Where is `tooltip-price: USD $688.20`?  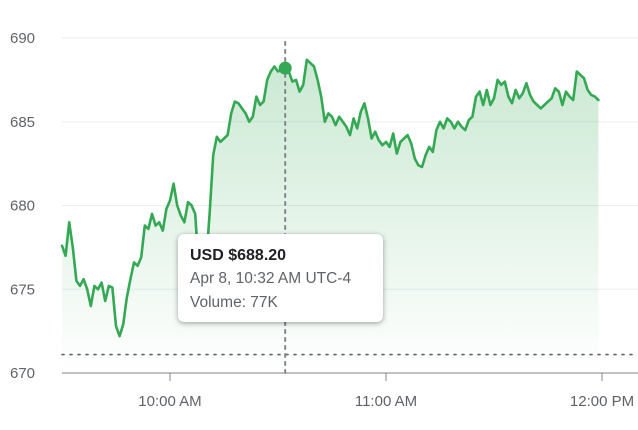 tooltip-price: USD $688.20 is located at coordinates (238, 255).